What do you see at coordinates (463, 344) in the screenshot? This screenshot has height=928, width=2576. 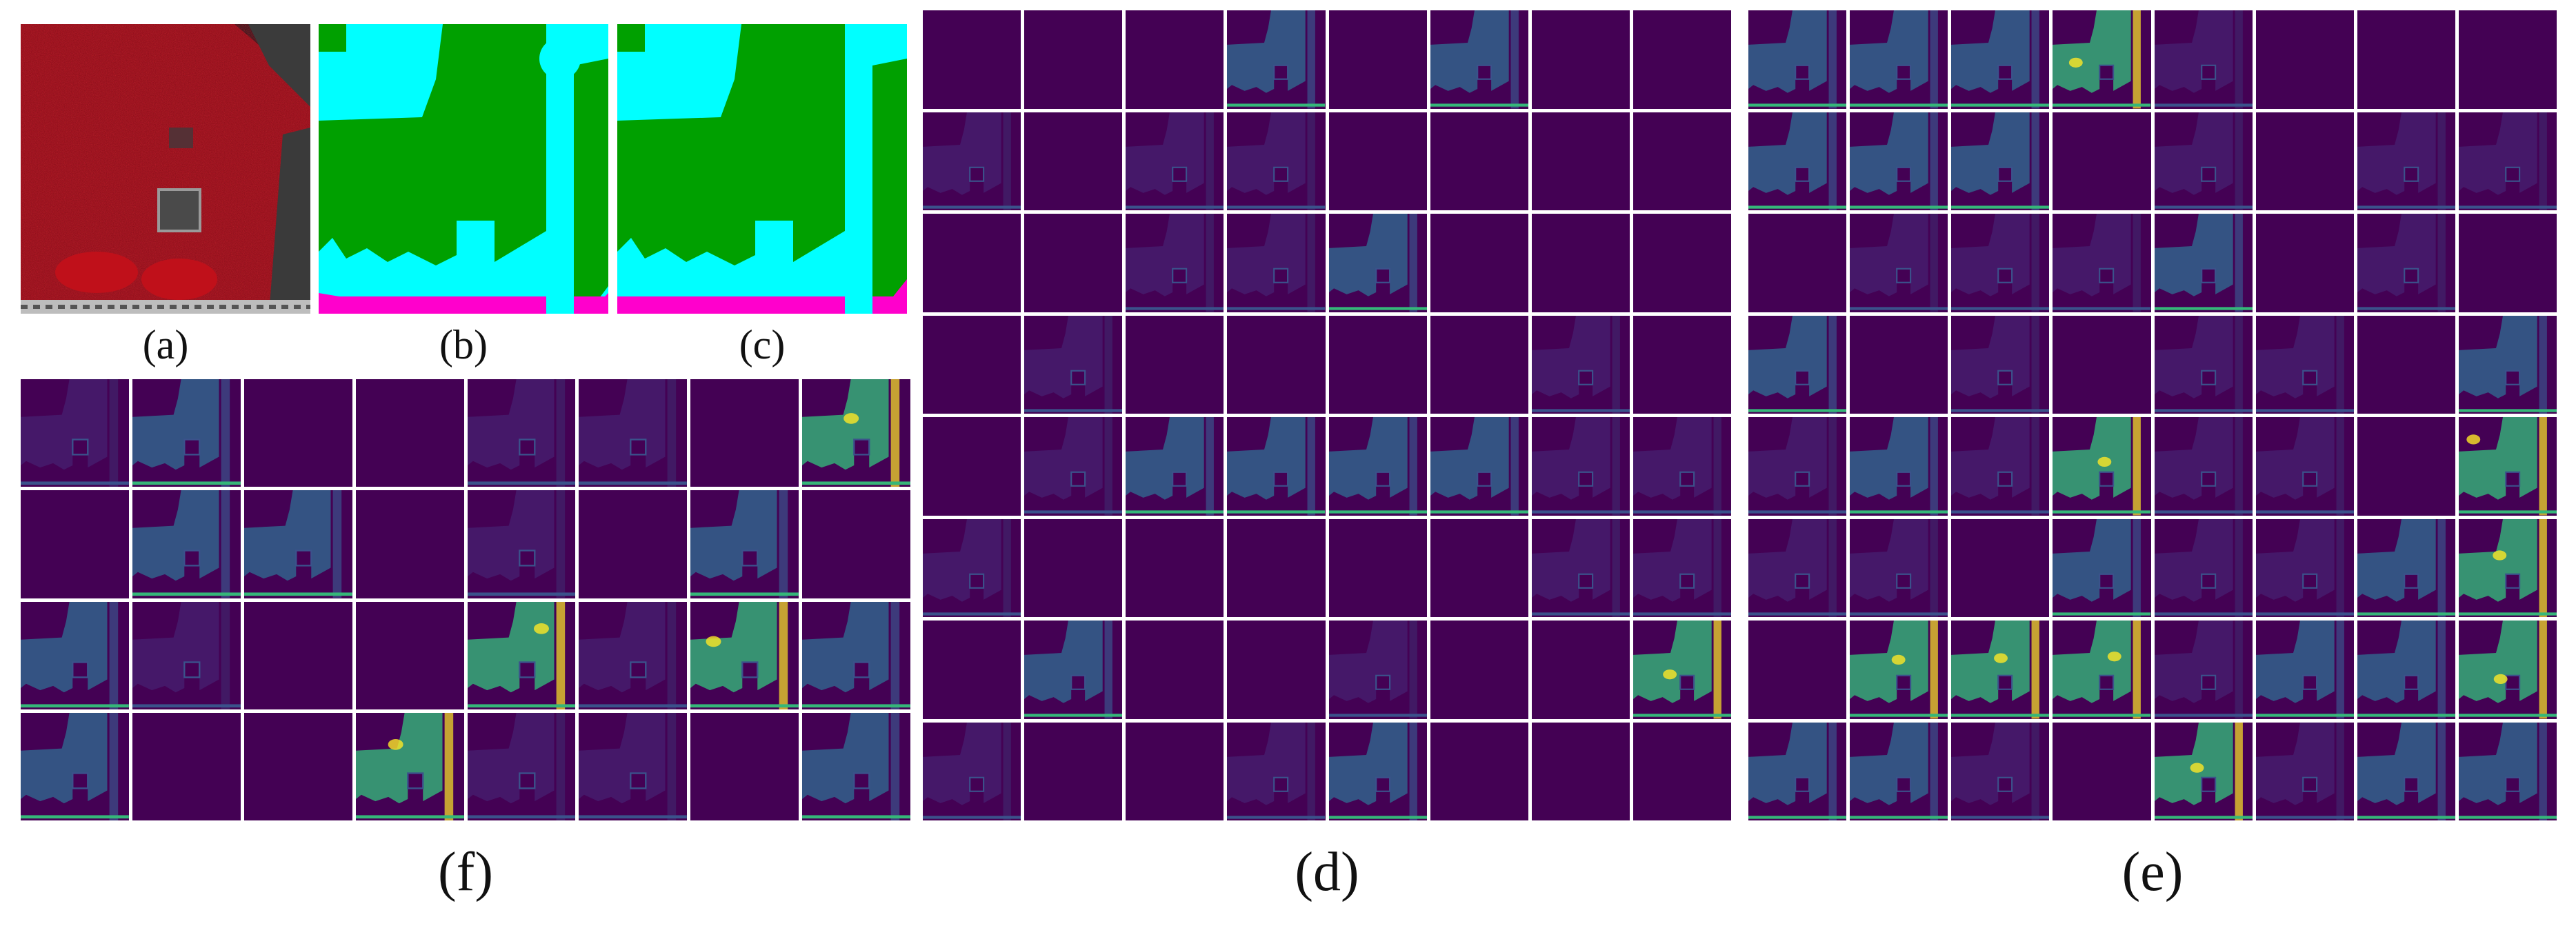 I see `panel-b-label: (b)` at bounding box center [463, 344].